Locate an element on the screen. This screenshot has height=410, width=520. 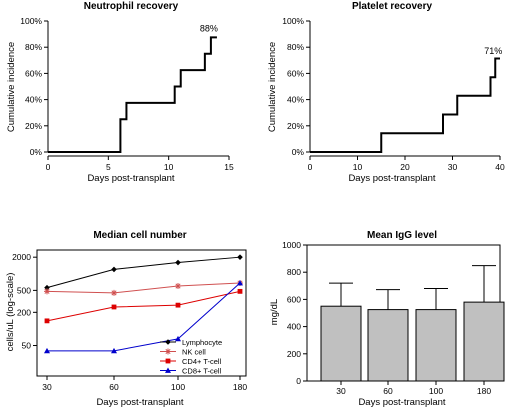
value-label: 71% is located at coordinates (493, 51).